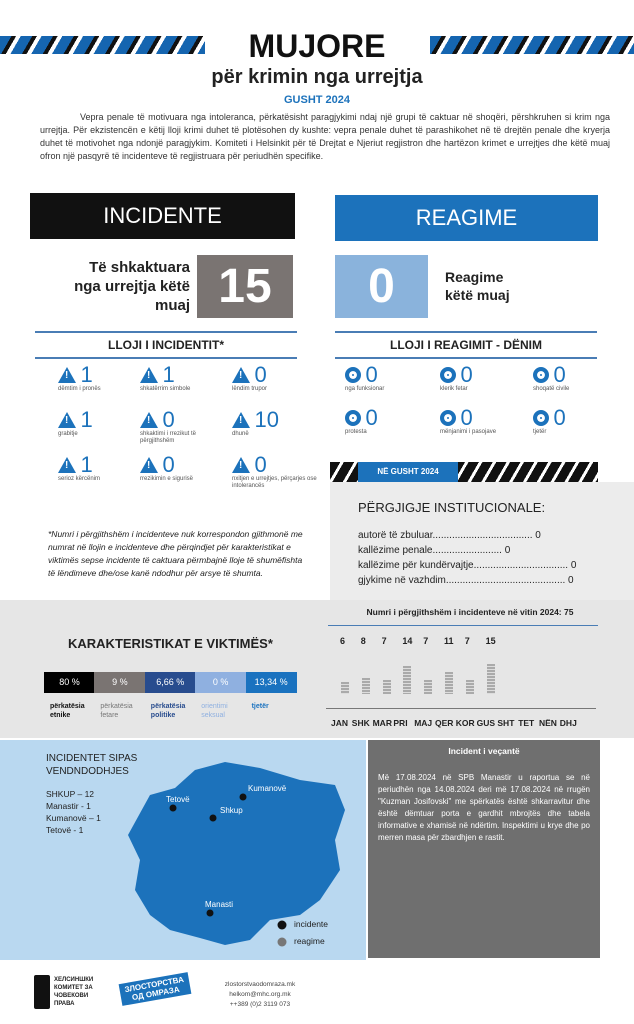 The width and height of the screenshot is (634, 1024). What do you see at coordinates (343, 641) in the screenshot?
I see `data-label: 6` at bounding box center [343, 641].